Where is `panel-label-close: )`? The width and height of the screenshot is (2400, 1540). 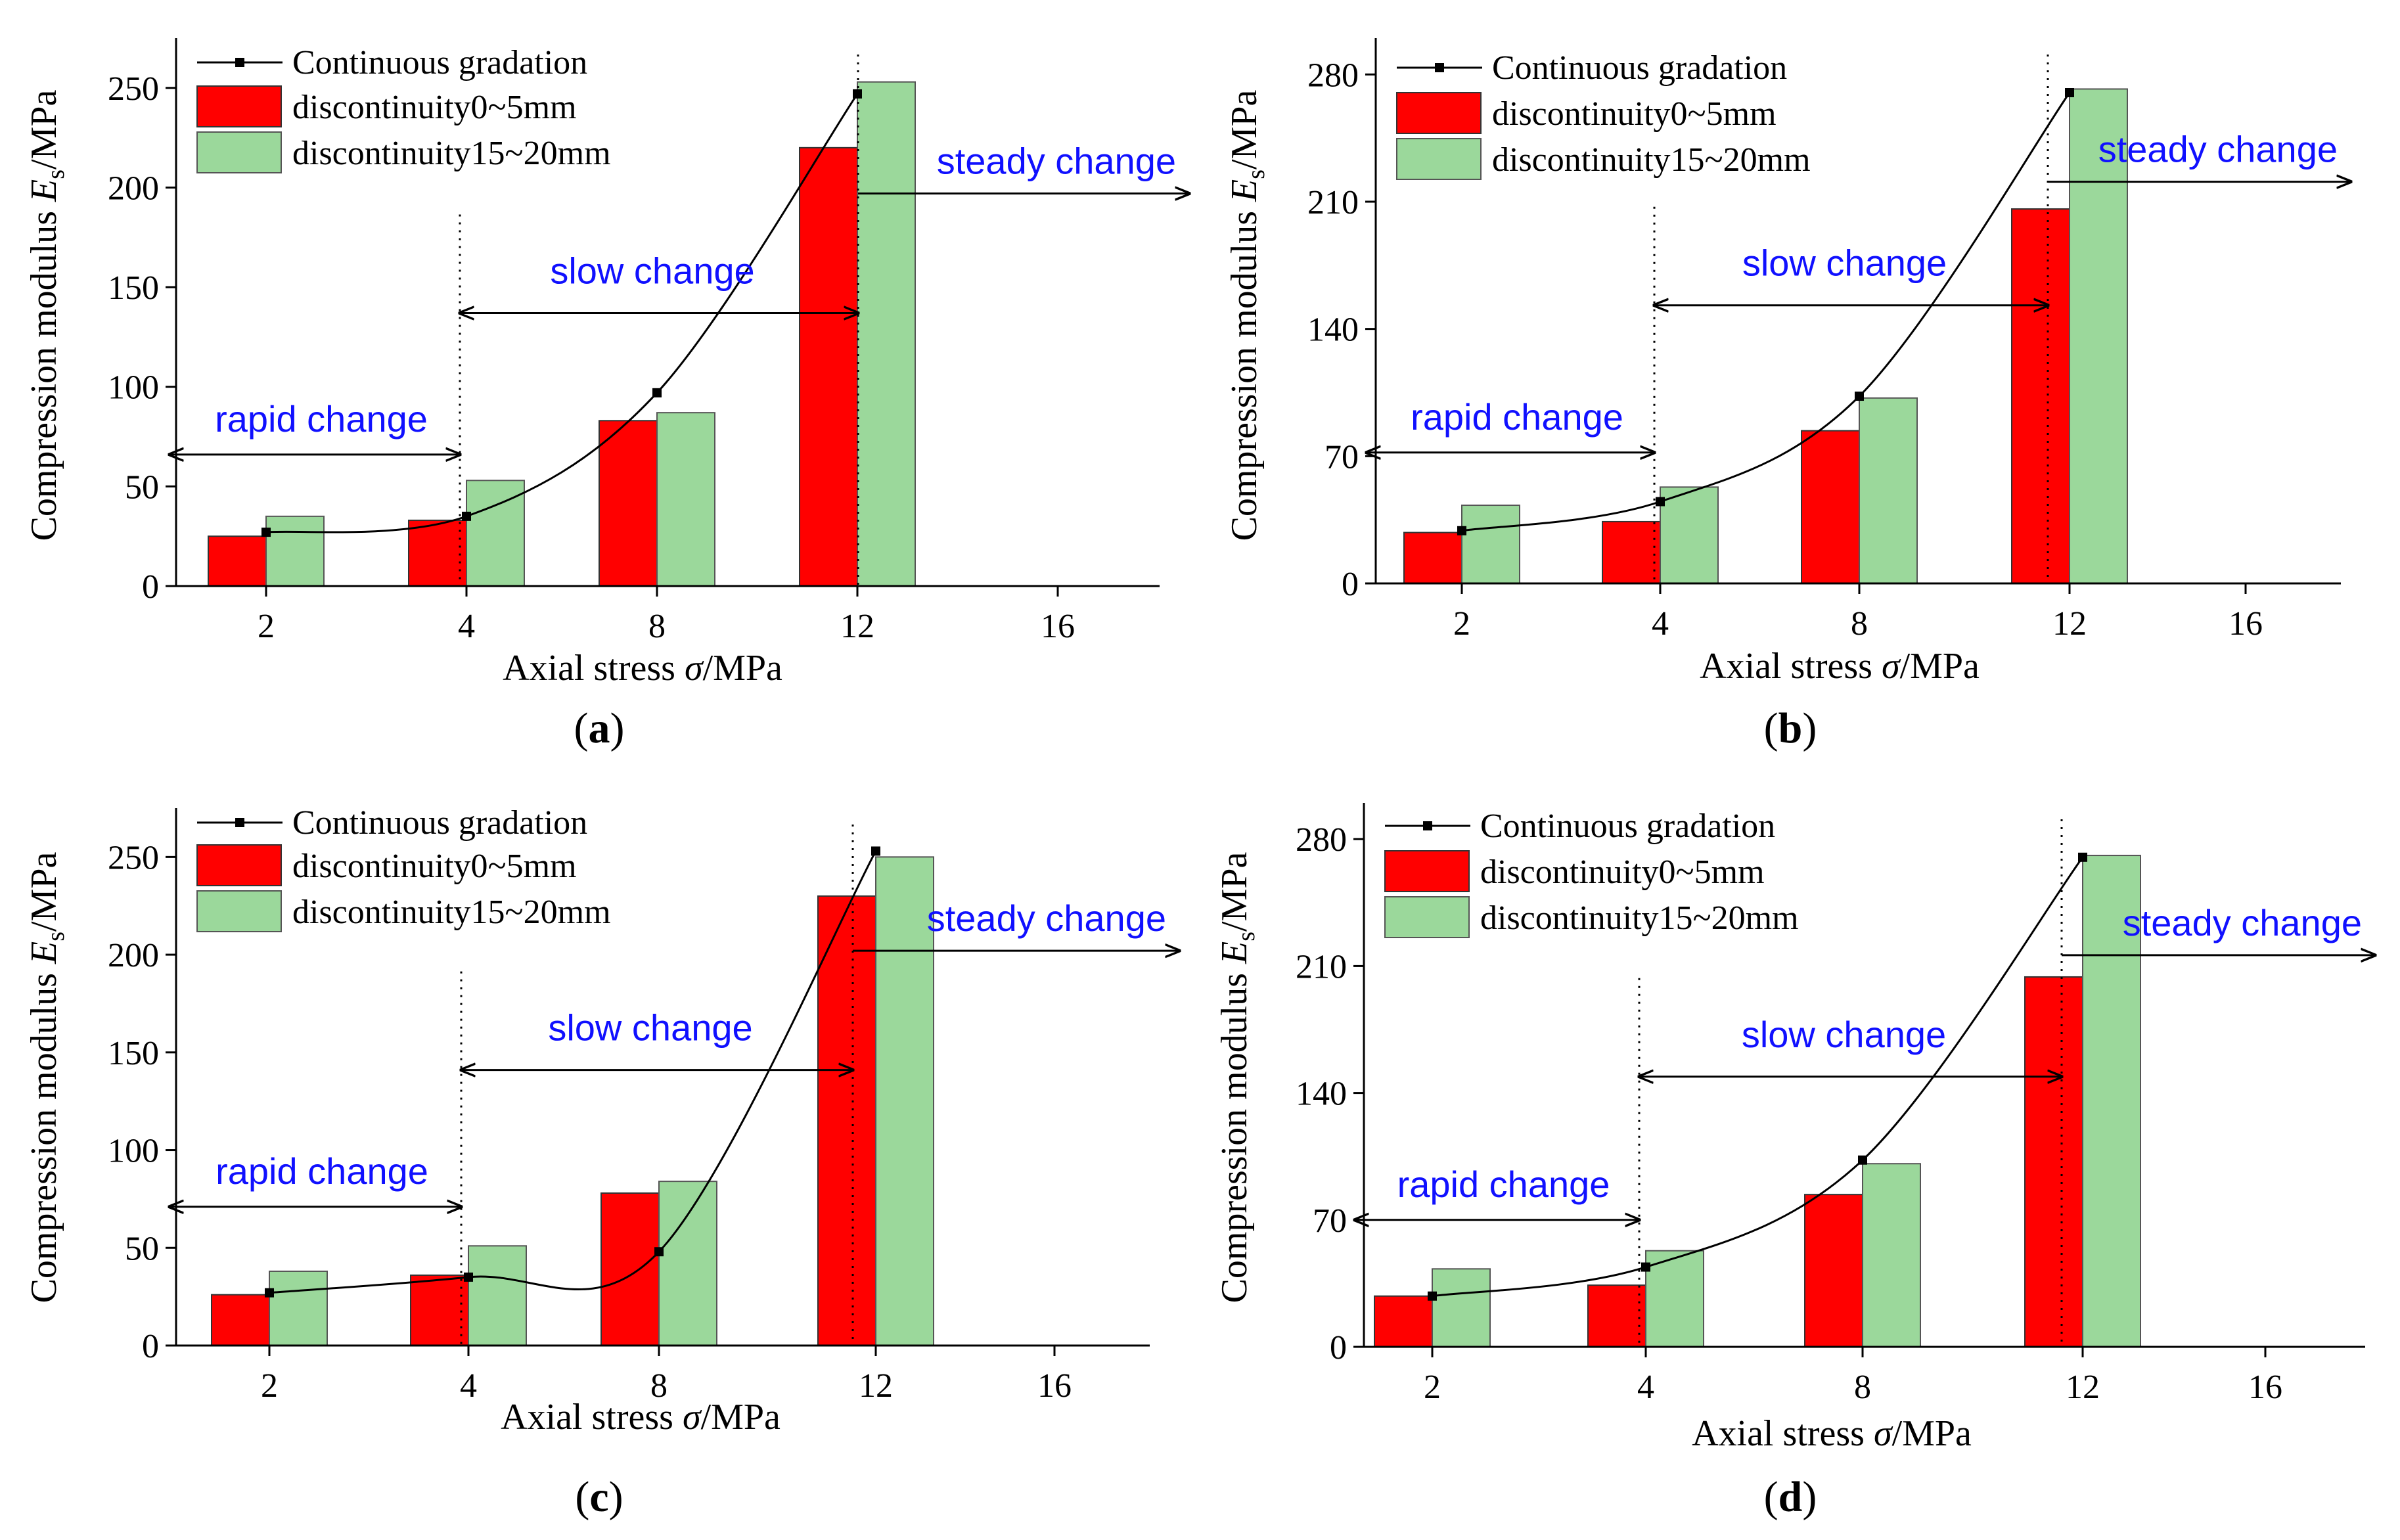 panel-label-close: ) is located at coordinates (617, 728).